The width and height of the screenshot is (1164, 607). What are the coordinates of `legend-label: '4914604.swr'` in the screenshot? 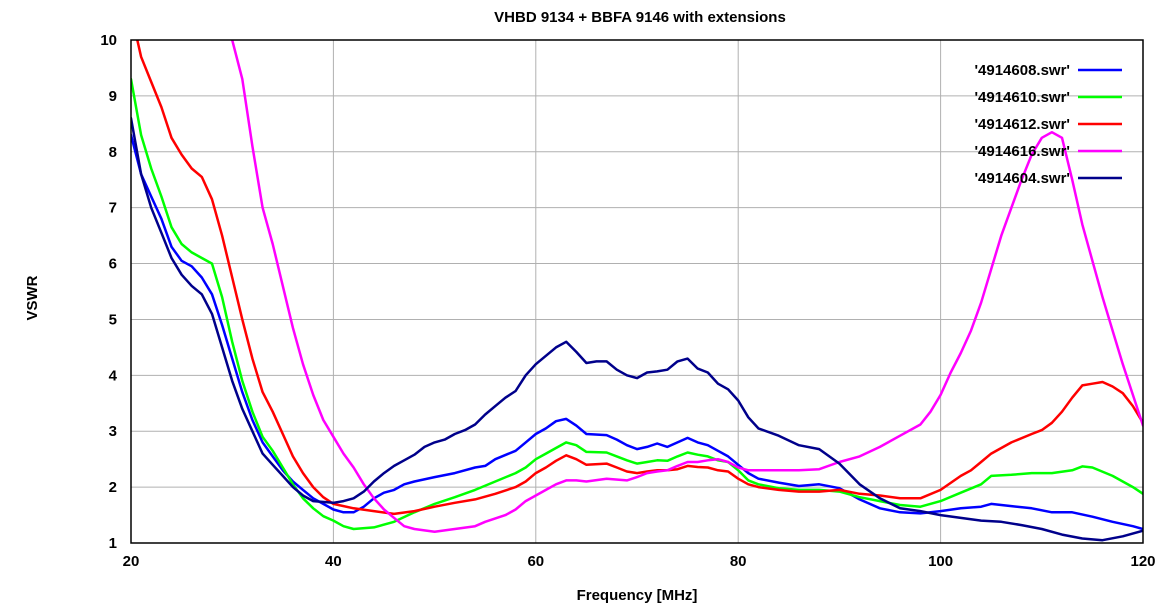 It's located at (1022, 178).